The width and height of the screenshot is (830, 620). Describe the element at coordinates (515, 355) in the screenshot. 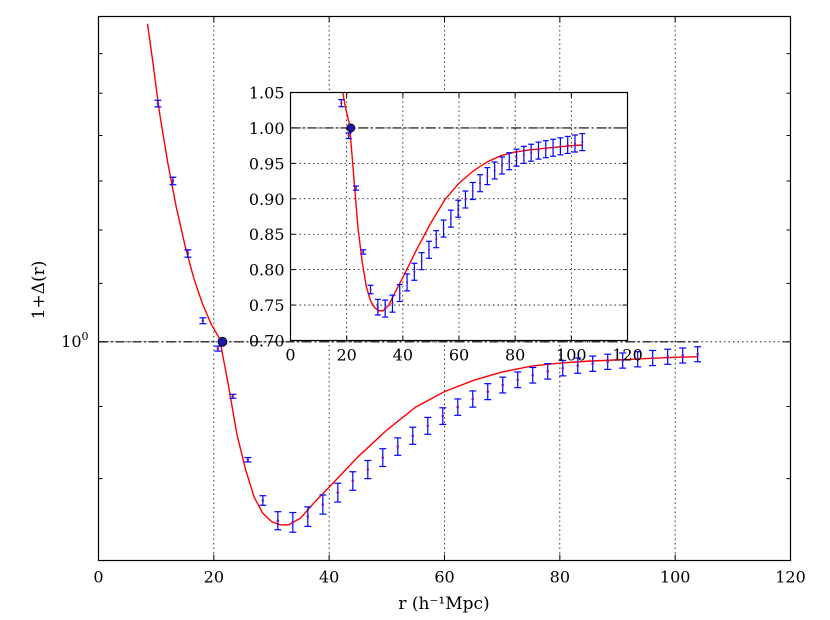

I see `inset-x-tick-label: 80` at that location.